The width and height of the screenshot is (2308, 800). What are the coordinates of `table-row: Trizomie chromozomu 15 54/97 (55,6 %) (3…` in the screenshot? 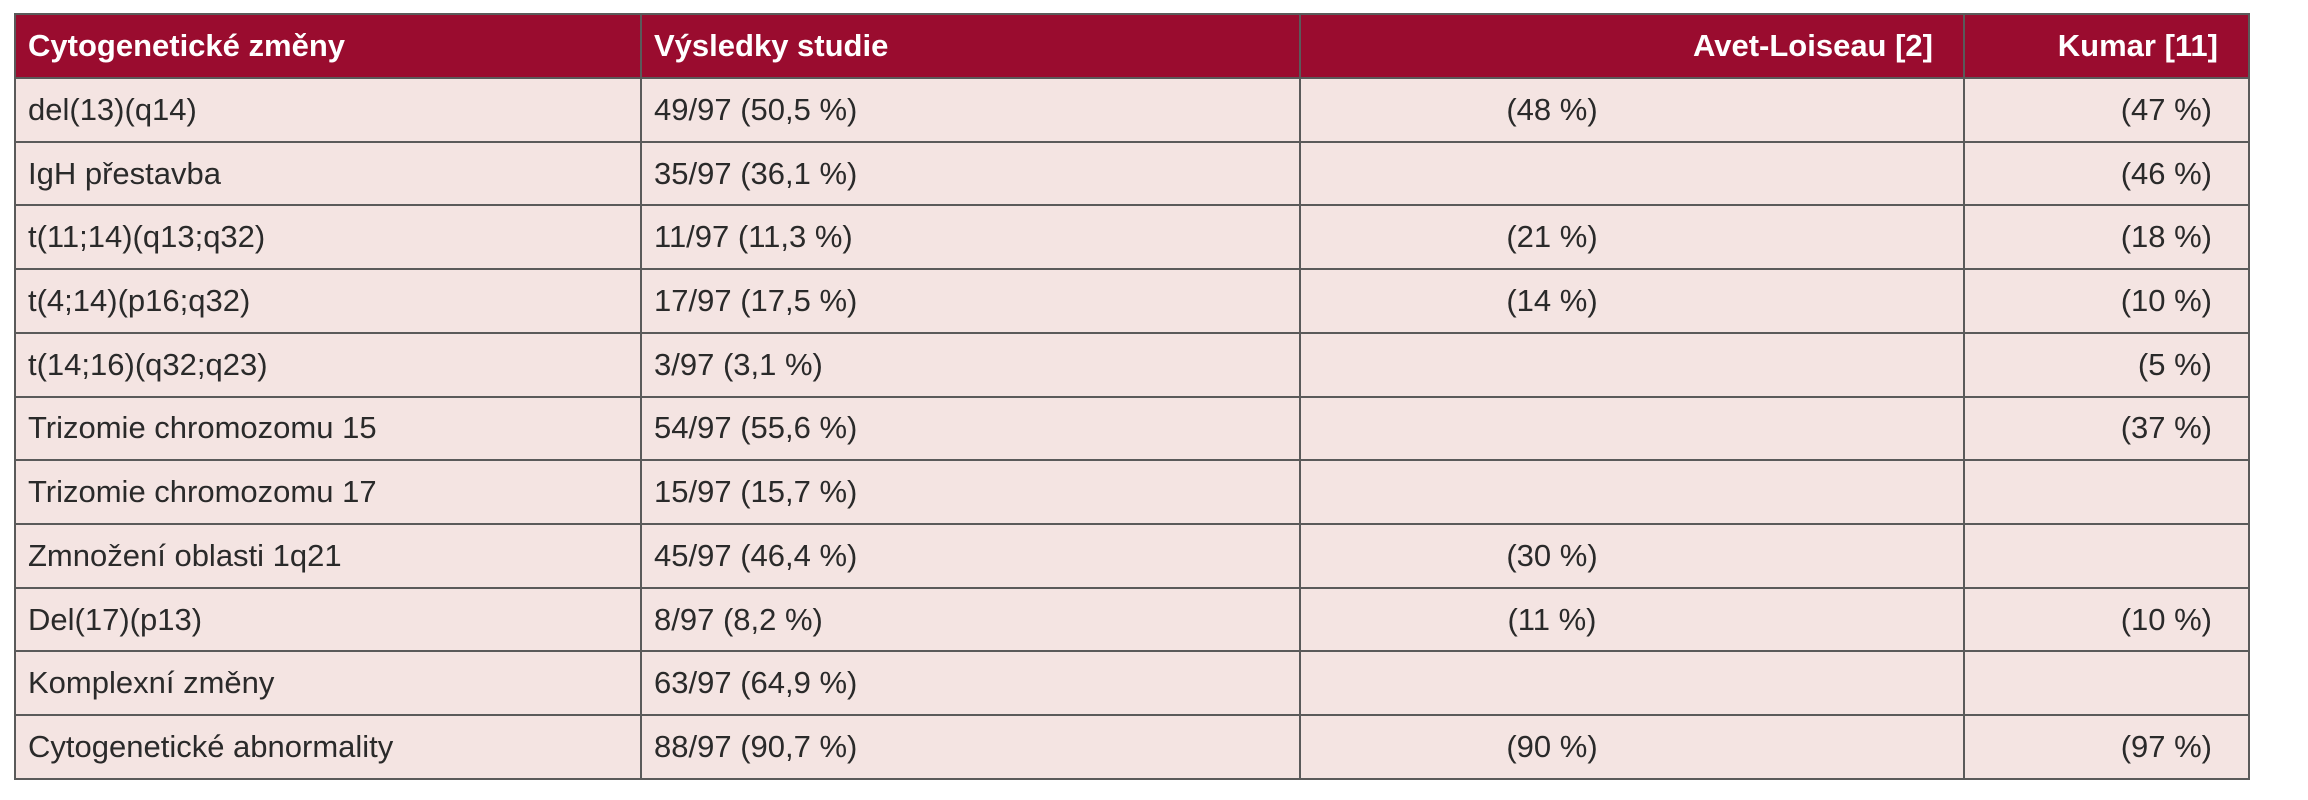 It's located at (1132, 428).